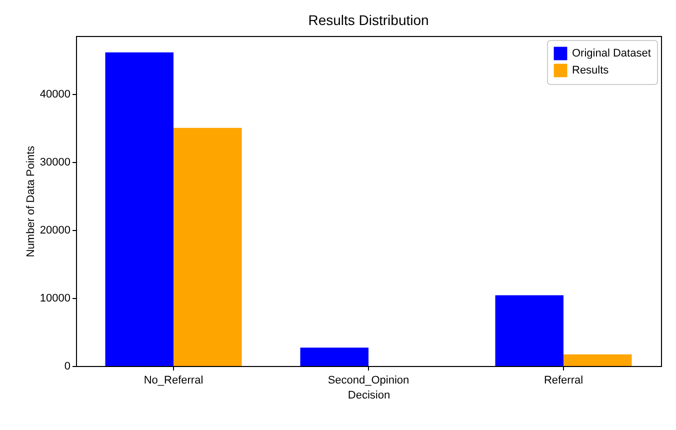  I want to click on chart-title: Results Distribution, so click(368, 20).